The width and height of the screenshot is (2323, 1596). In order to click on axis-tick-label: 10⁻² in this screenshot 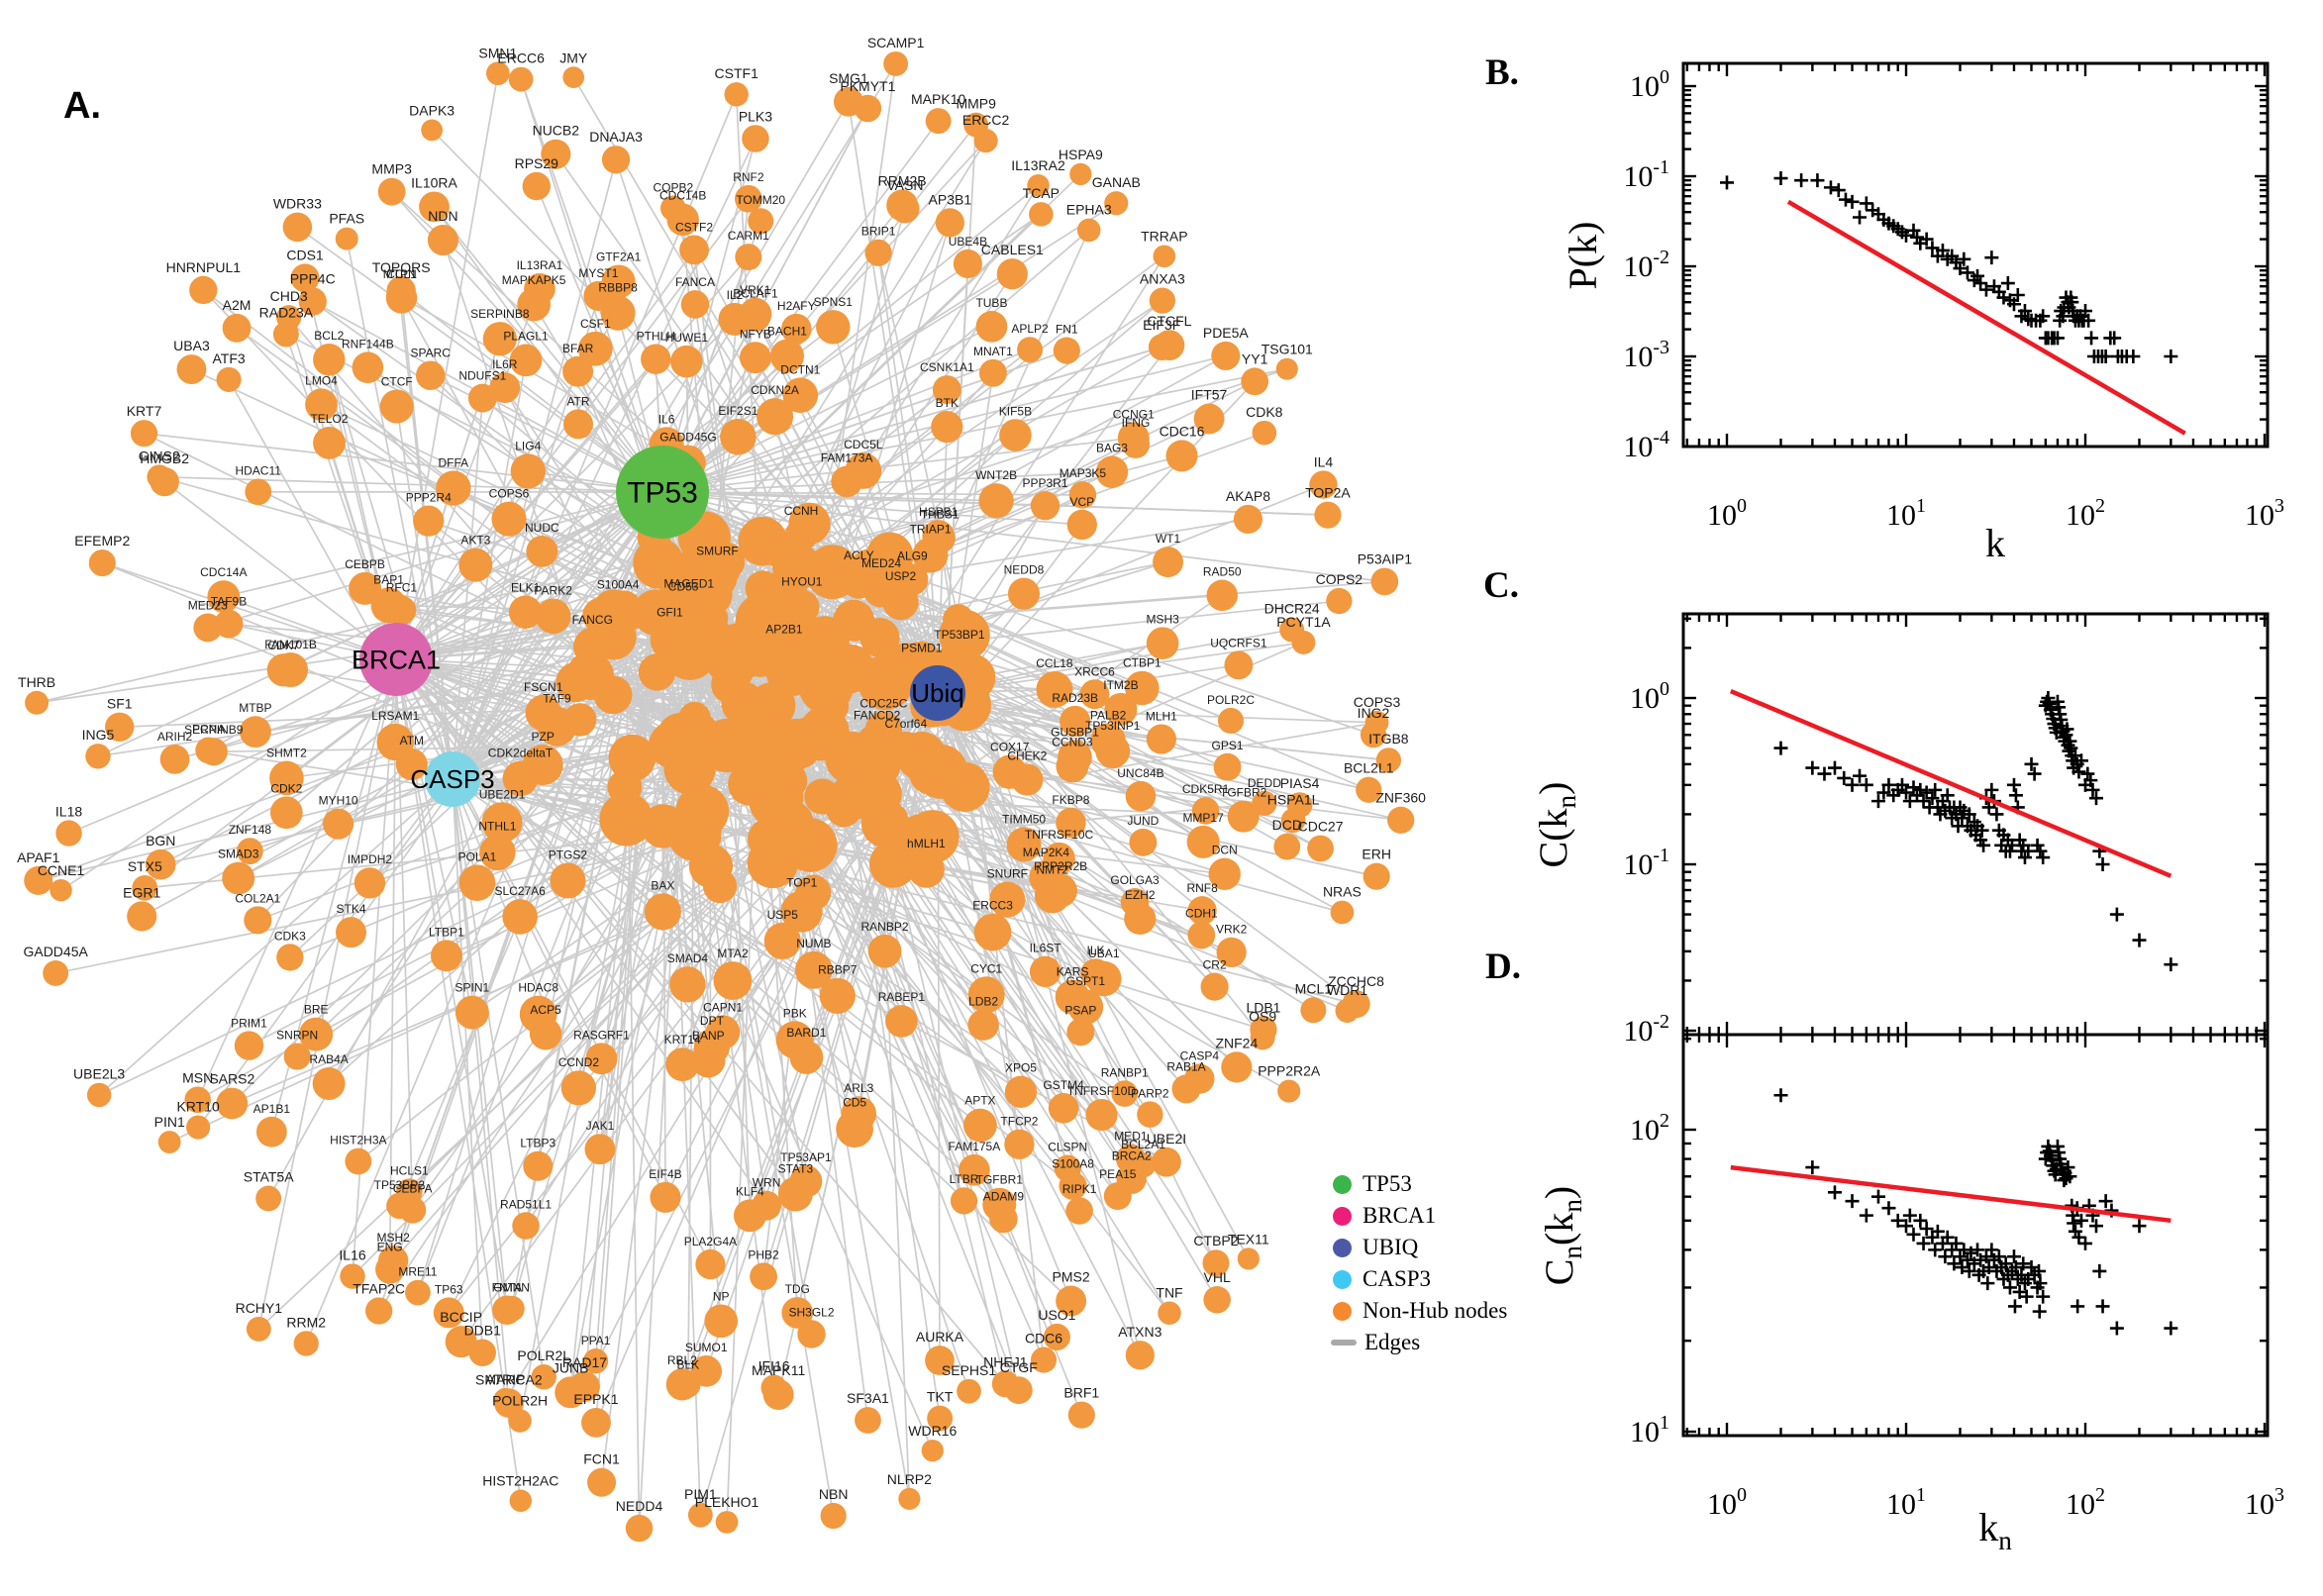, I will do `click(1646, 1029)`.